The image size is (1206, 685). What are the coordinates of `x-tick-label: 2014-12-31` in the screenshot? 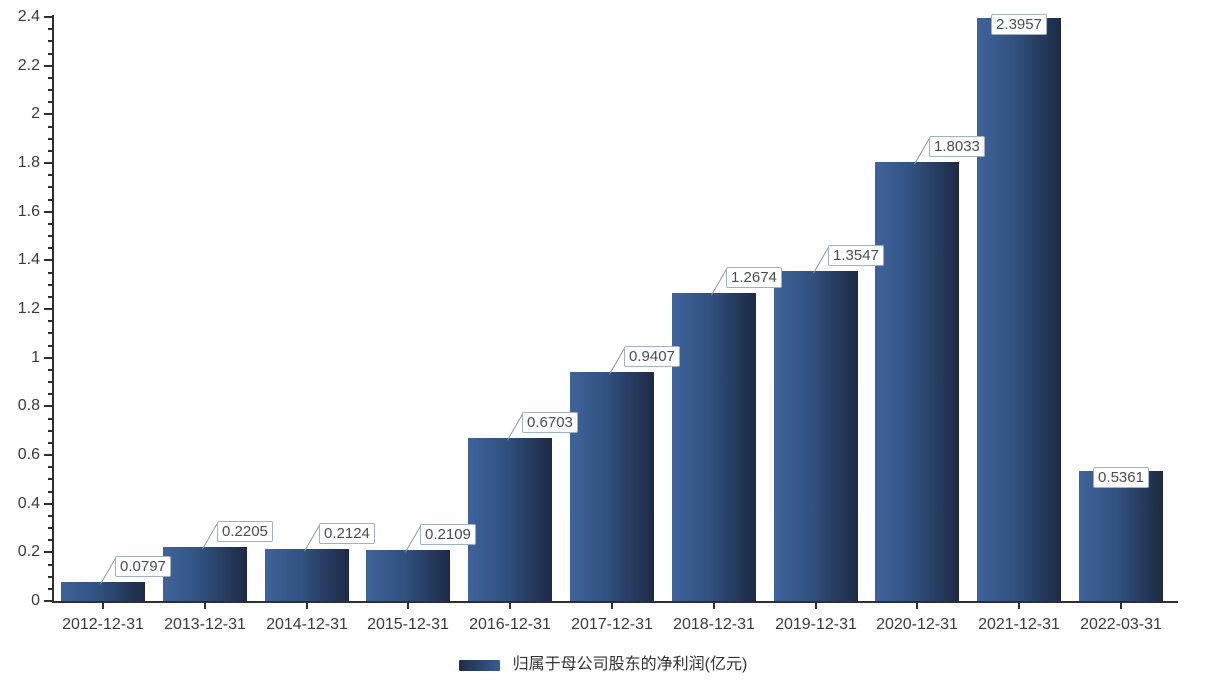 It's located at (307, 624).